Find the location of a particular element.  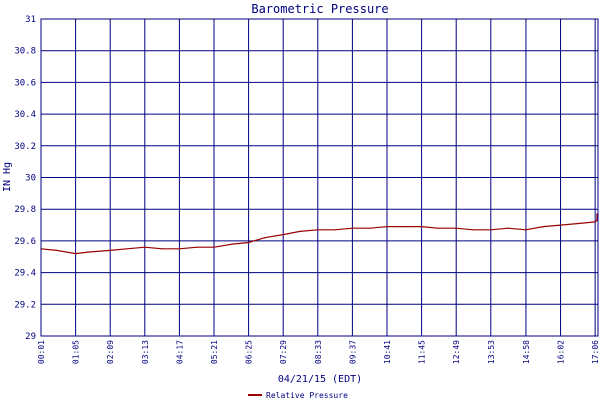

x-tick-label: 12:49 is located at coordinates (456, 352).